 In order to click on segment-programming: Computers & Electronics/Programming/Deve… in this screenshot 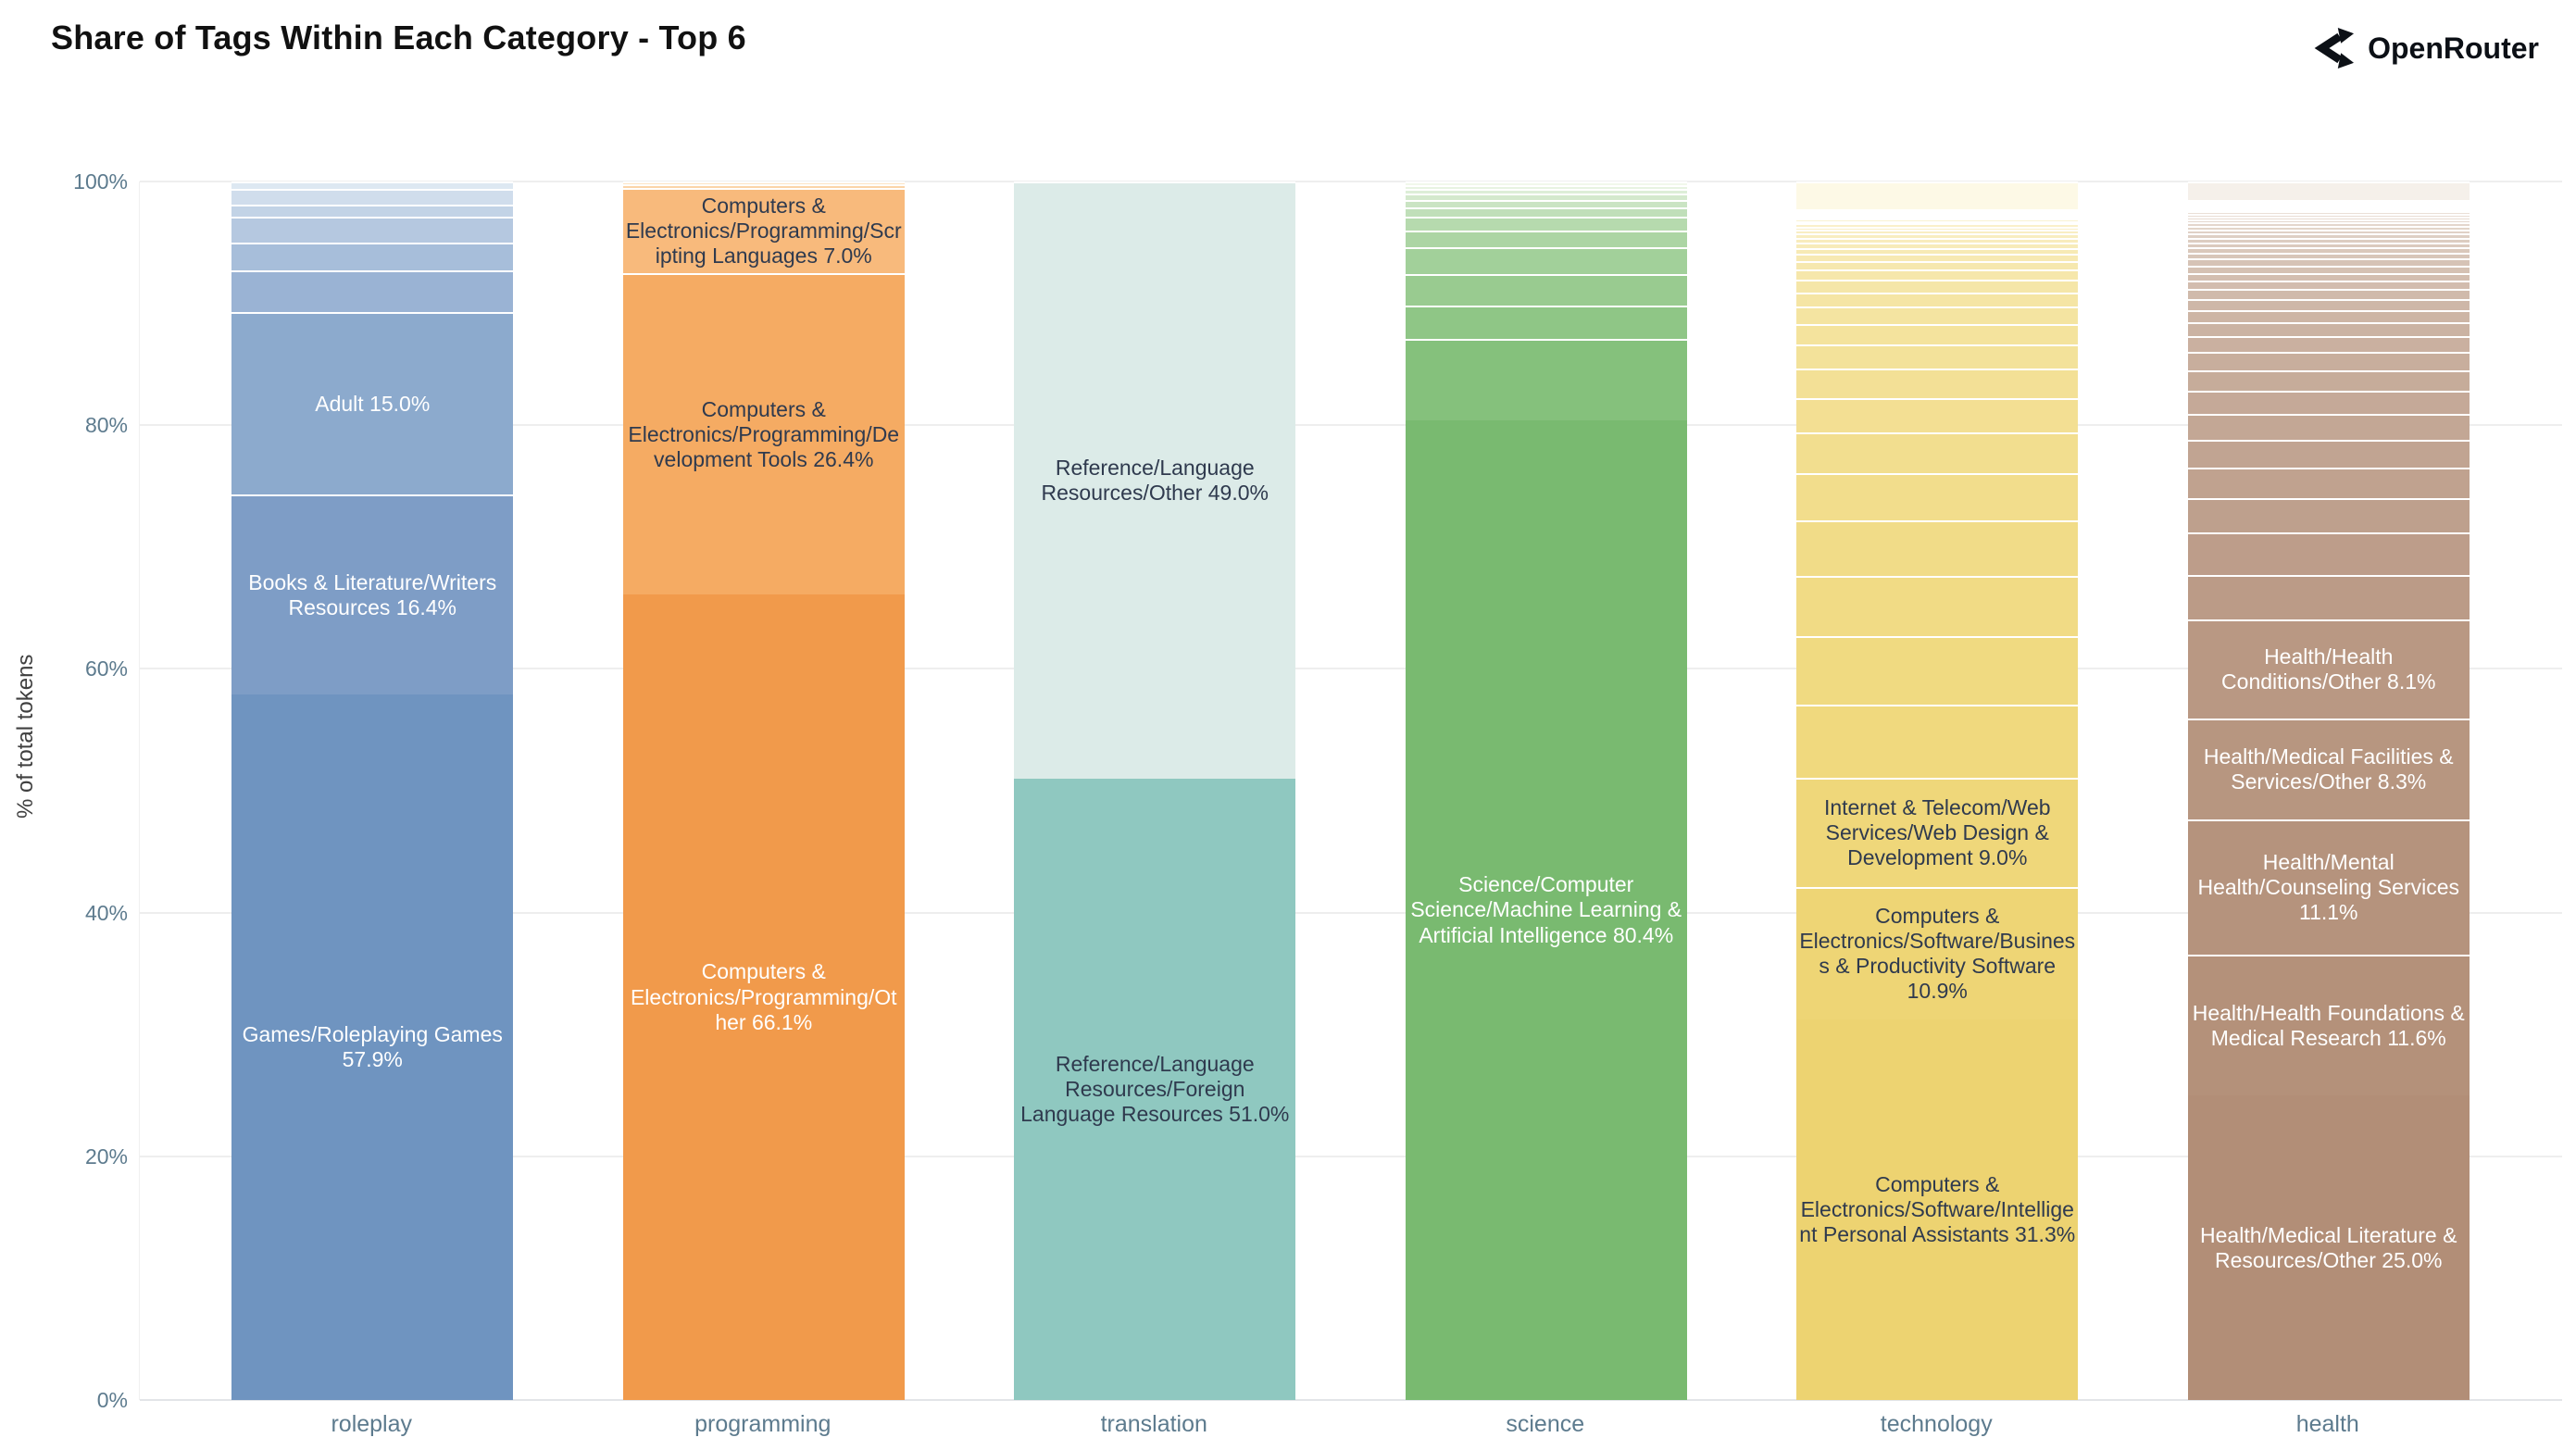, I will do `click(763, 433)`.